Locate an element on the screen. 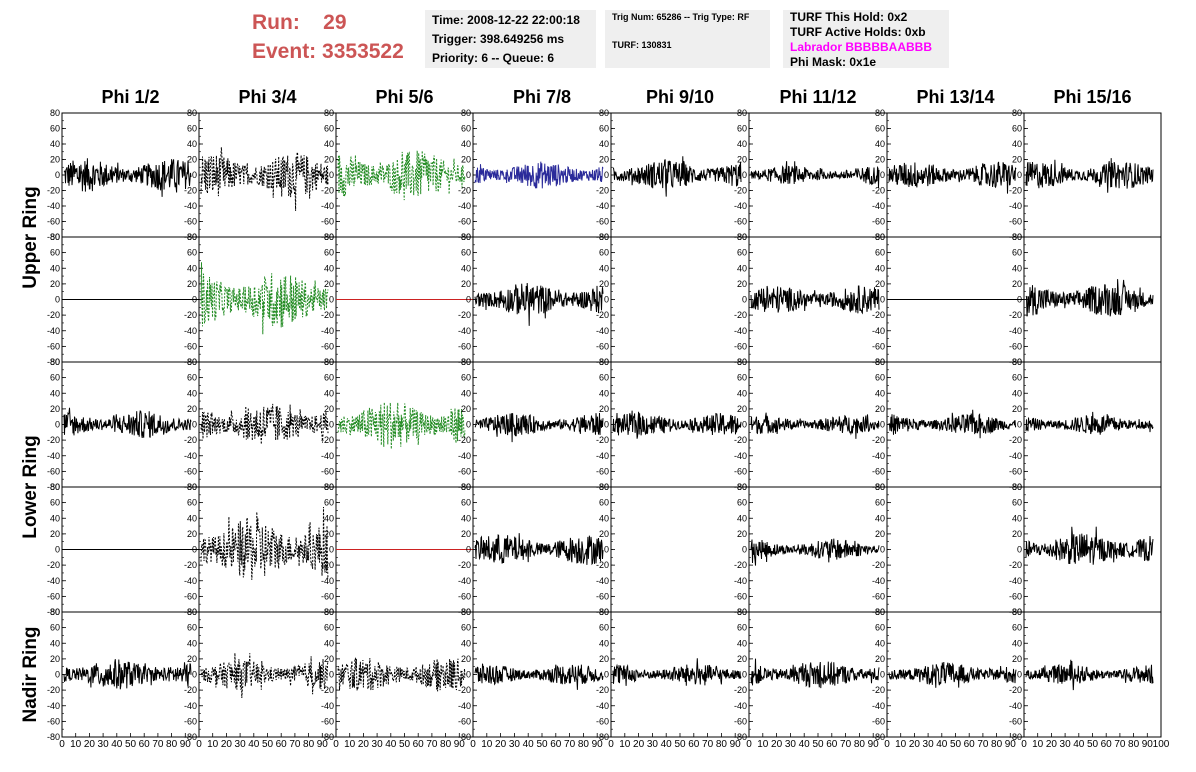 Image resolution: width=1196 pixels, height=772 pixels. turf-active-holds-text: TURF Active Holds: 0xb is located at coordinates (858, 32).